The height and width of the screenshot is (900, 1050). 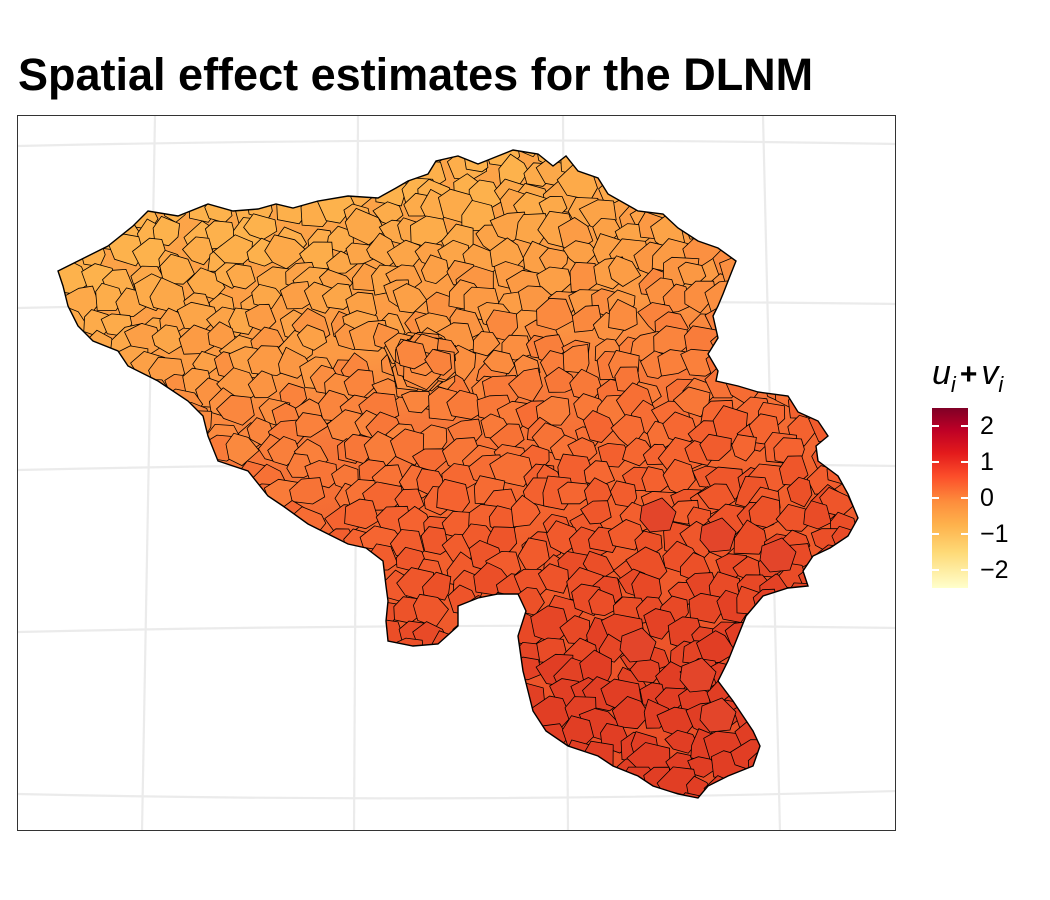 What do you see at coordinates (987, 426) in the screenshot?
I see `legend-tick-label: 2` at bounding box center [987, 426].